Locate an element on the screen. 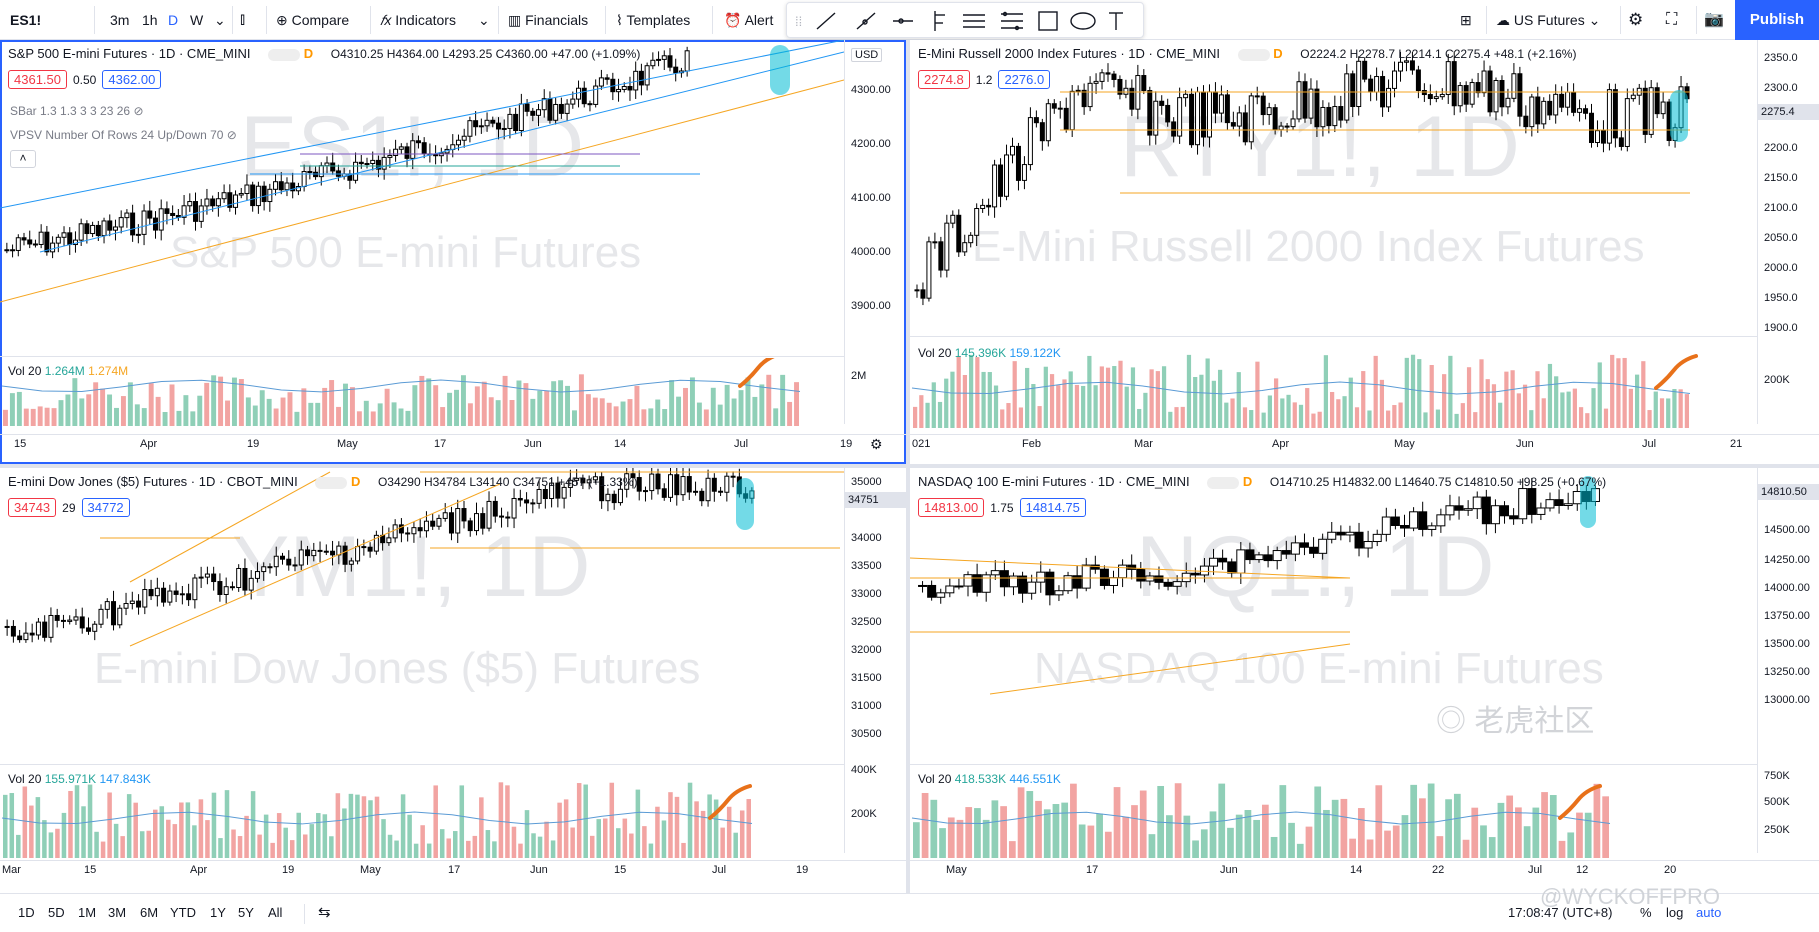 This screenshot has width=1819, height=932. candle-type-icon: ⫾ is located at coordinates (243, 19).